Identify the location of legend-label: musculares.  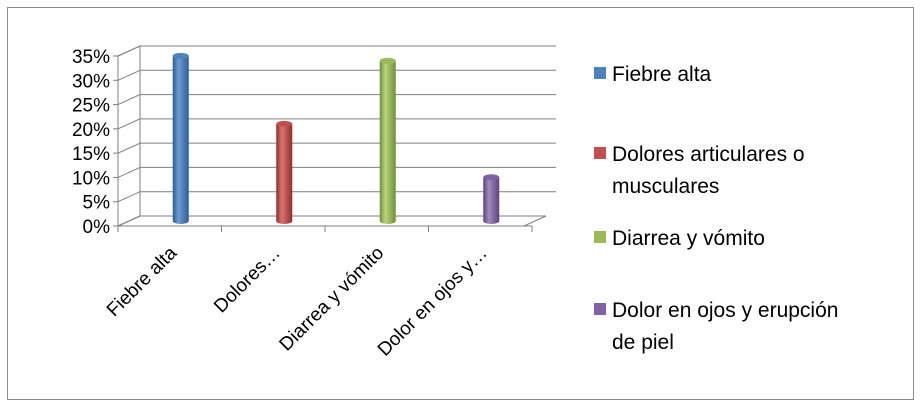
(665, 186).